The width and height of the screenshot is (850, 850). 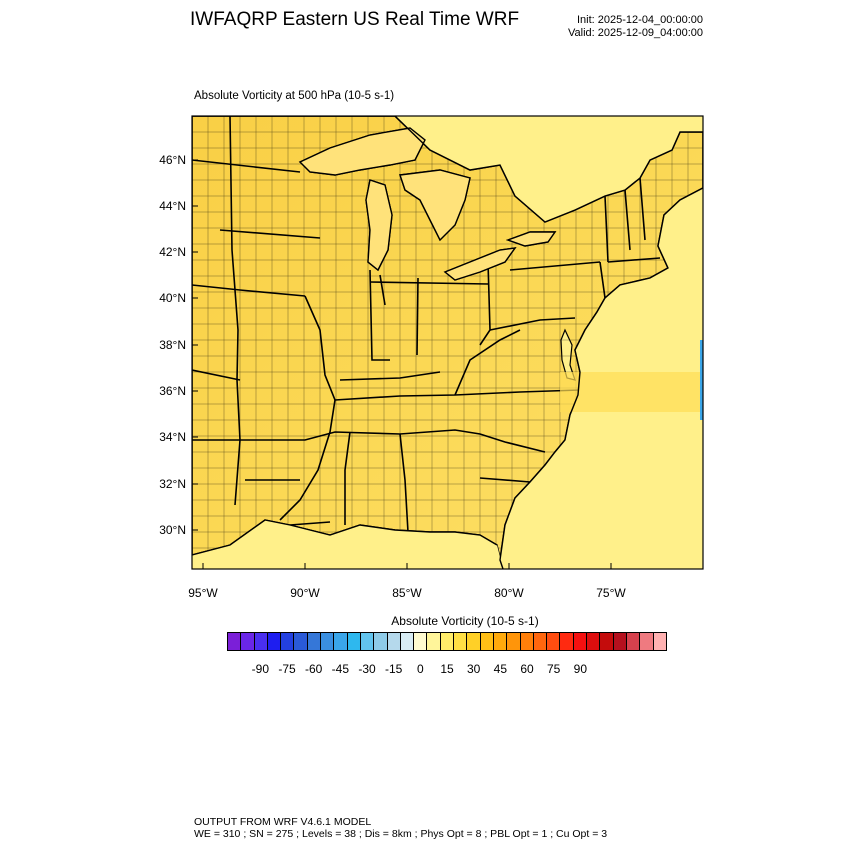 What do you see at coordinates (580, 669) in the screenshot?
I see `colorbar-label: 90` at bounding box center [580, 669].